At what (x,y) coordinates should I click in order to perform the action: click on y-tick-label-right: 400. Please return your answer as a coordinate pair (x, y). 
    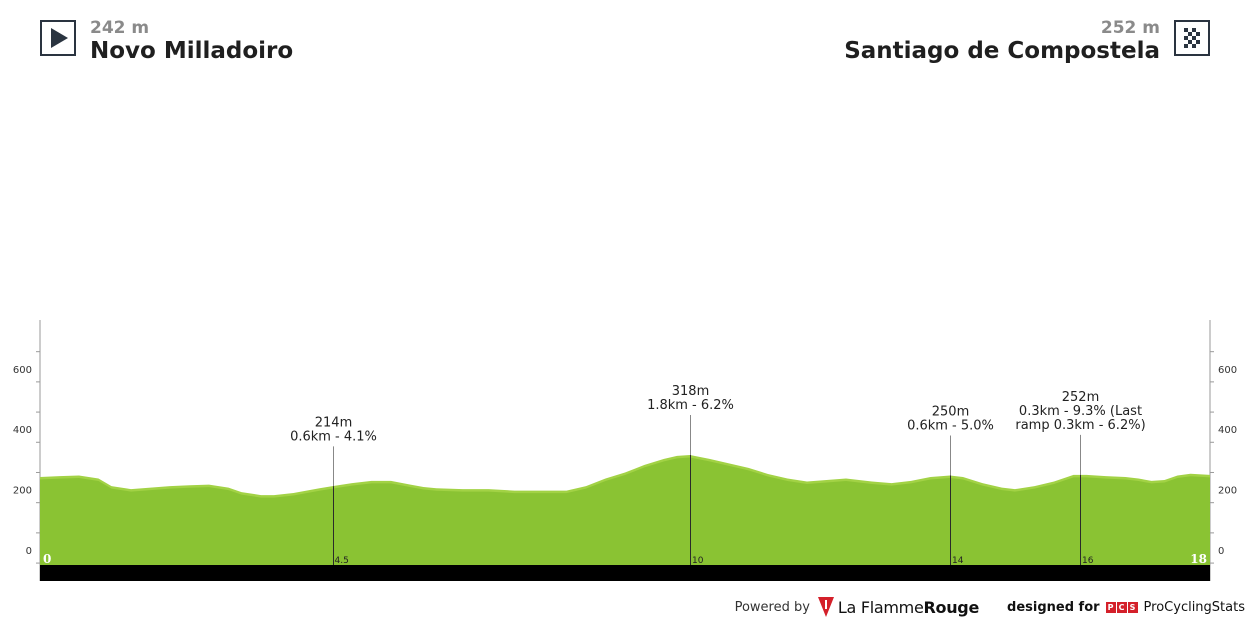
    Looking at the image, I should click on (1227, 430).